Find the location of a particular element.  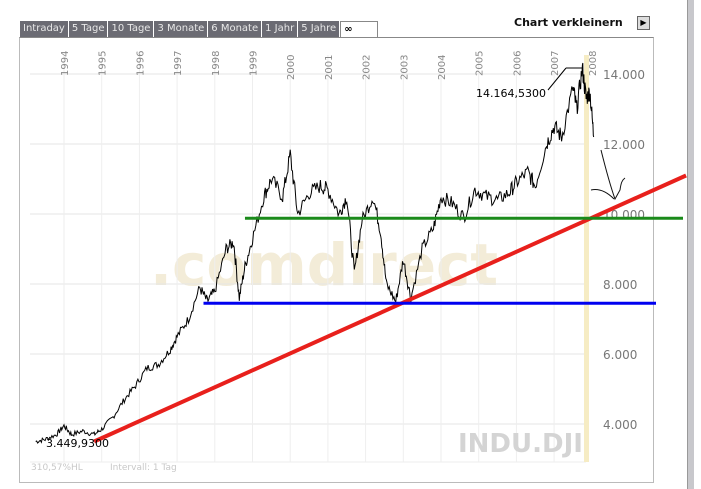

y-tick-label: 6.000 is located at coordinates (620, 355).